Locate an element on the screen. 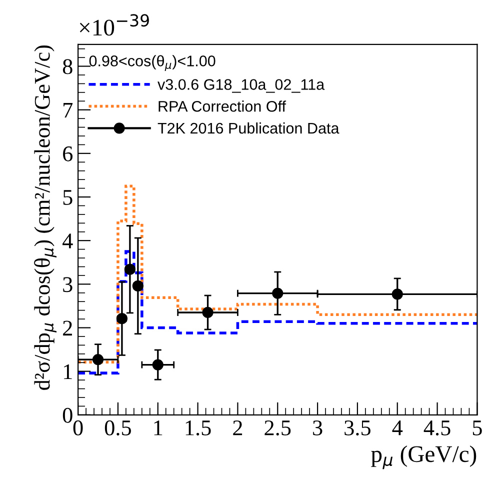 This screenshot has height=478, width=494. x-tick-label: 0 is located at coordinates (78, 428).